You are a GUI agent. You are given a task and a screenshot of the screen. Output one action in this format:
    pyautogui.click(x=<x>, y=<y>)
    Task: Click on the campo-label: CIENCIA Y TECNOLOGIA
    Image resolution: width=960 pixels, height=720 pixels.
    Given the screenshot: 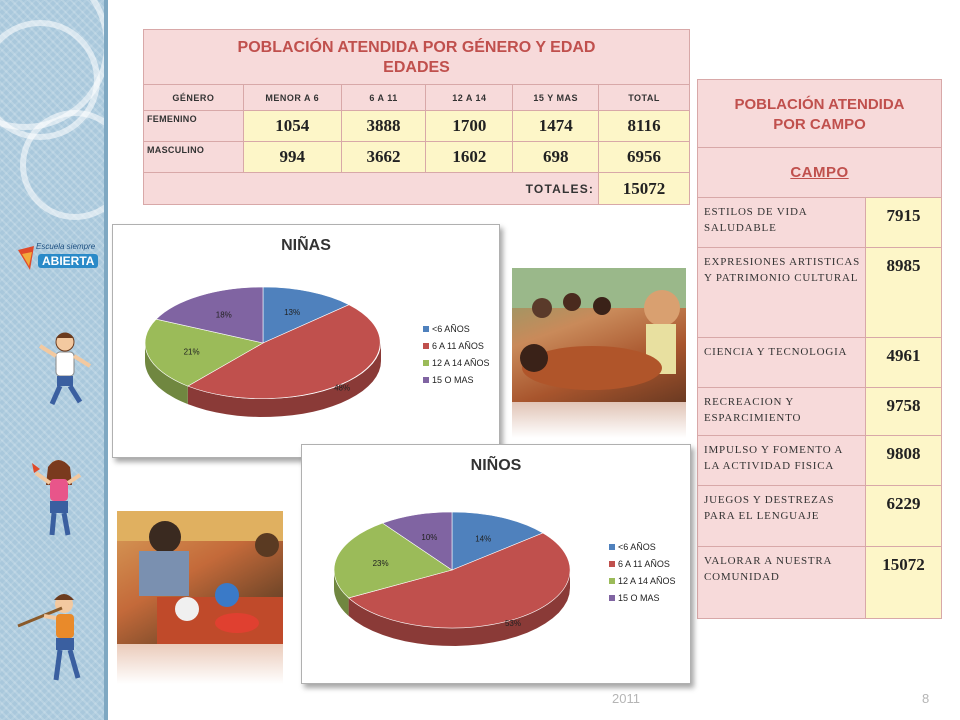 What is the action you would take?
    pyautogui.click(x=781, y=362)
    